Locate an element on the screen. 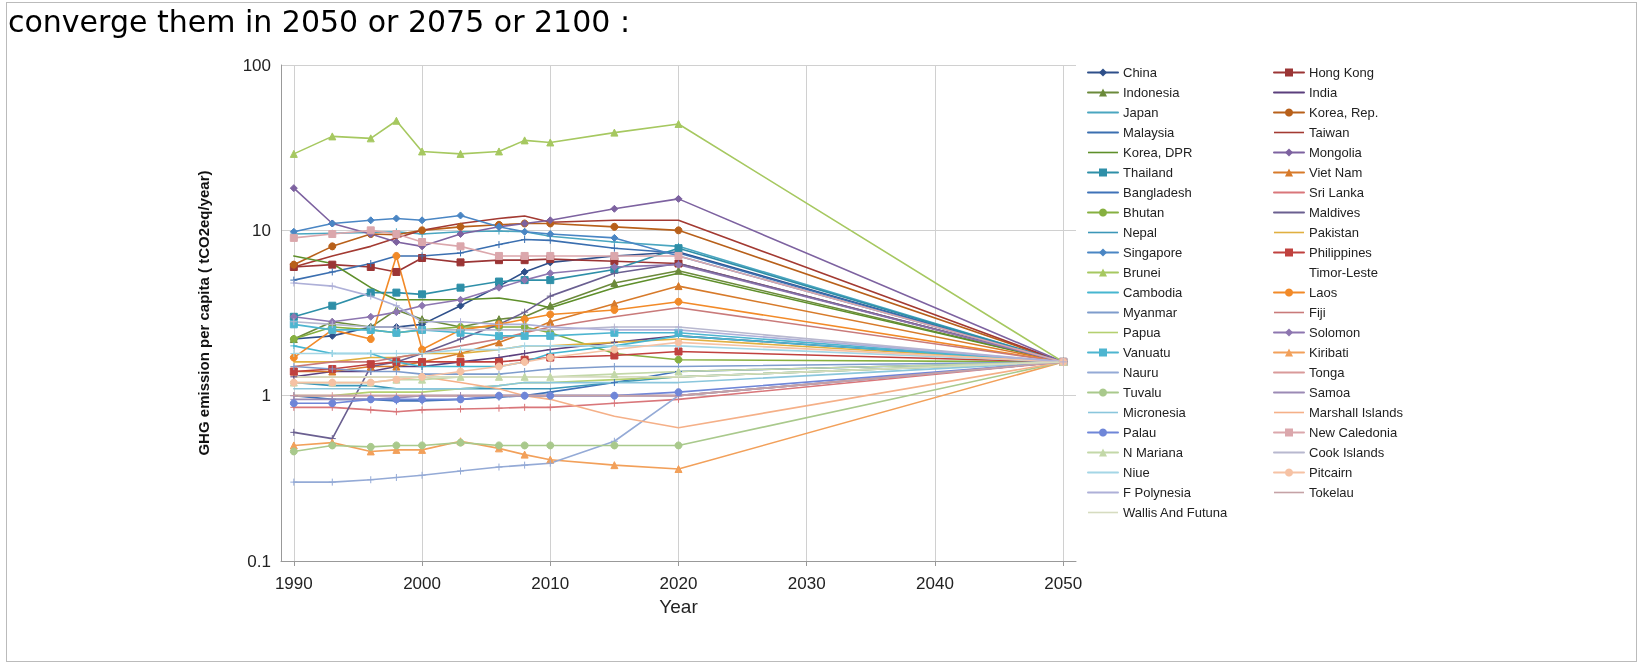  legend-label: F Polynesia is located at coordinates (1157, 492).